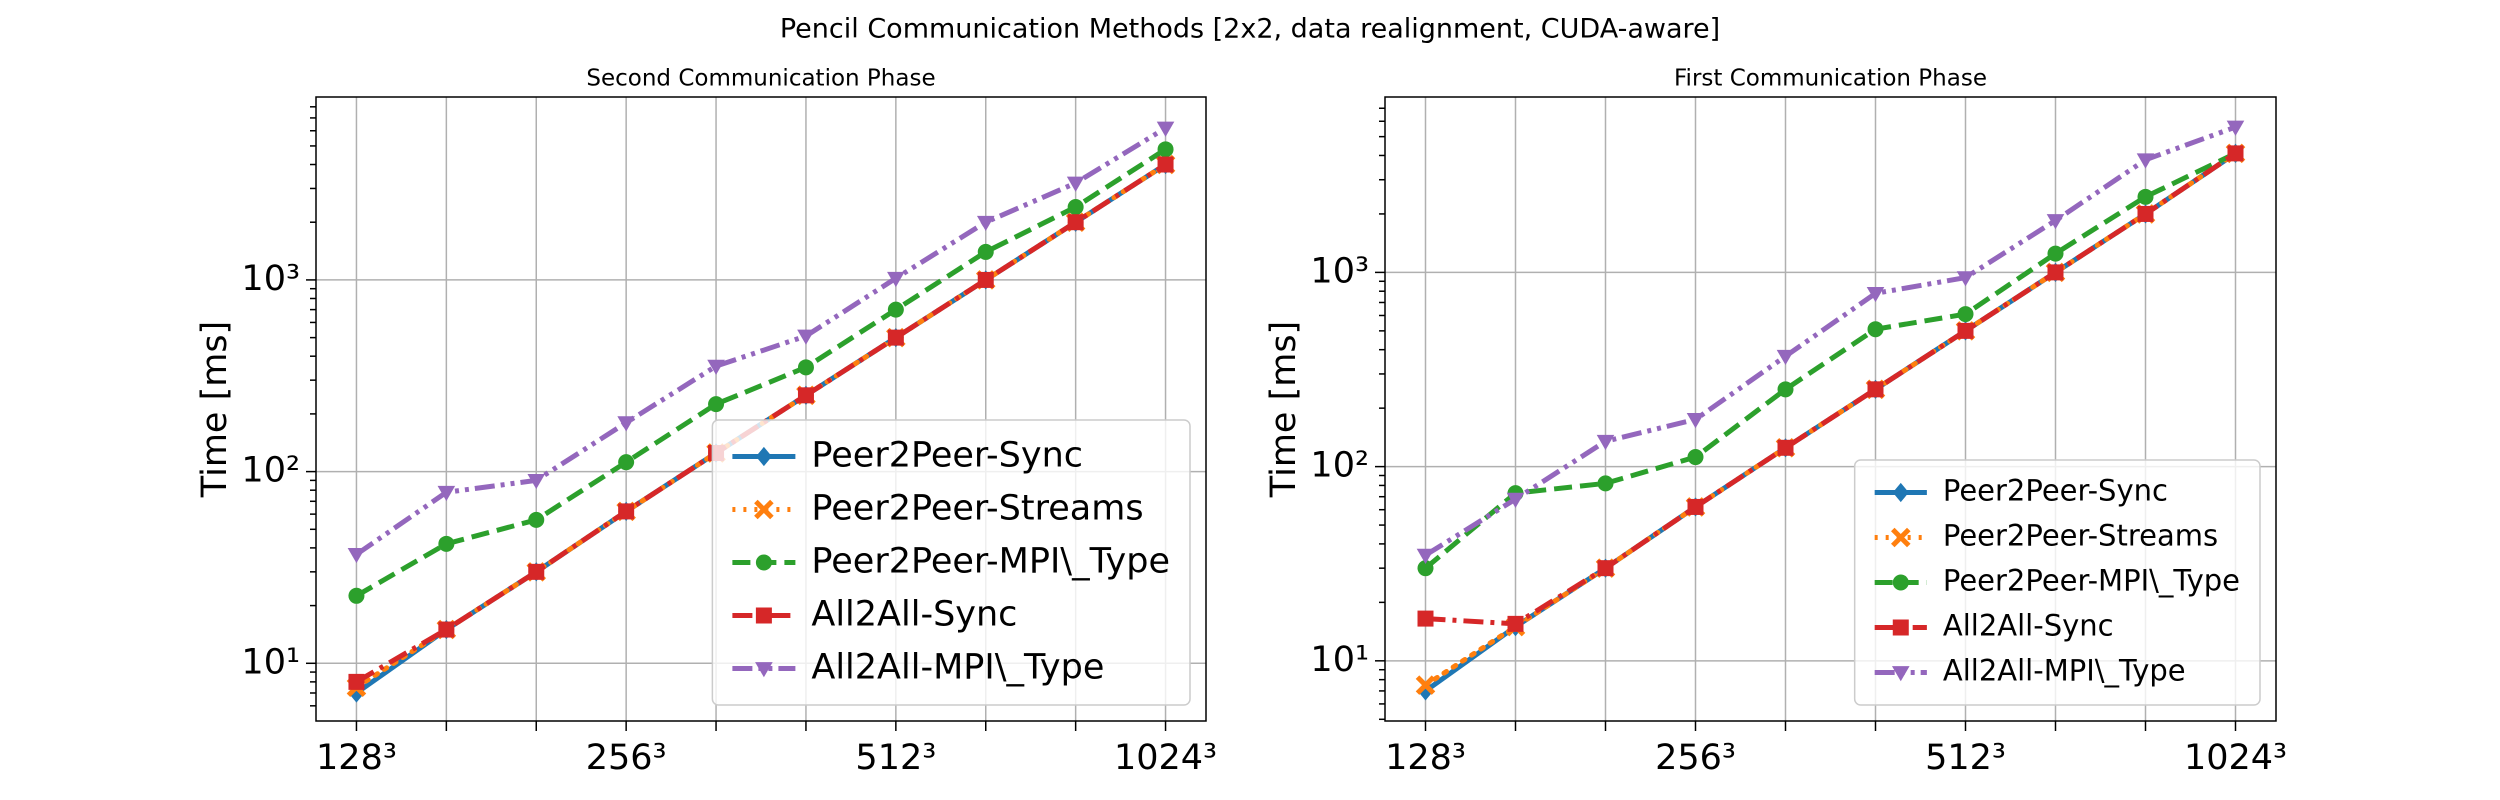 Image resolution: width=2500 pixels, height=800 pixels. What do you see at coordinates (1695, 758) in the screenshot?
I see `x-tick-label: 256³` at bounding box center [1695, 758].